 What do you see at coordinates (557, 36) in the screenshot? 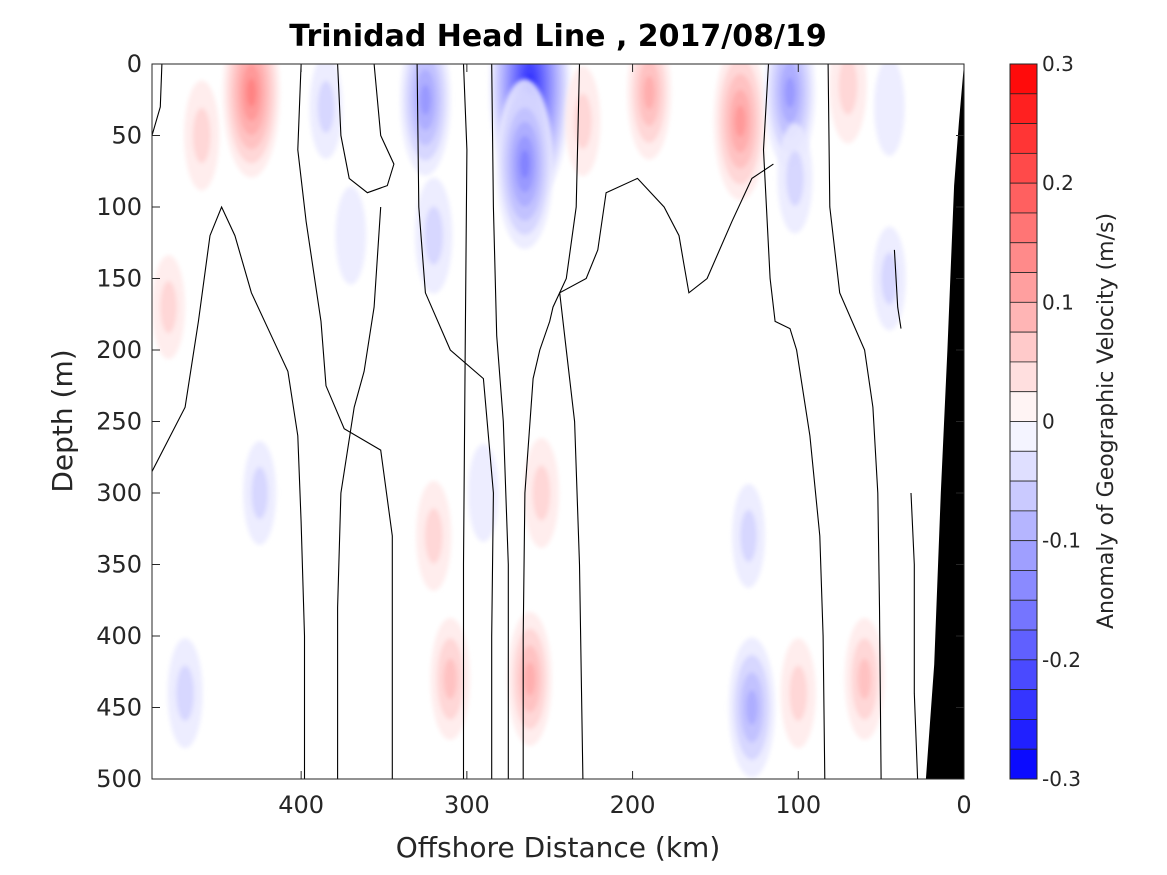
I see `chart-title: Trinidad Head Line , 2017/08/19` at bounding box center [557, 36].